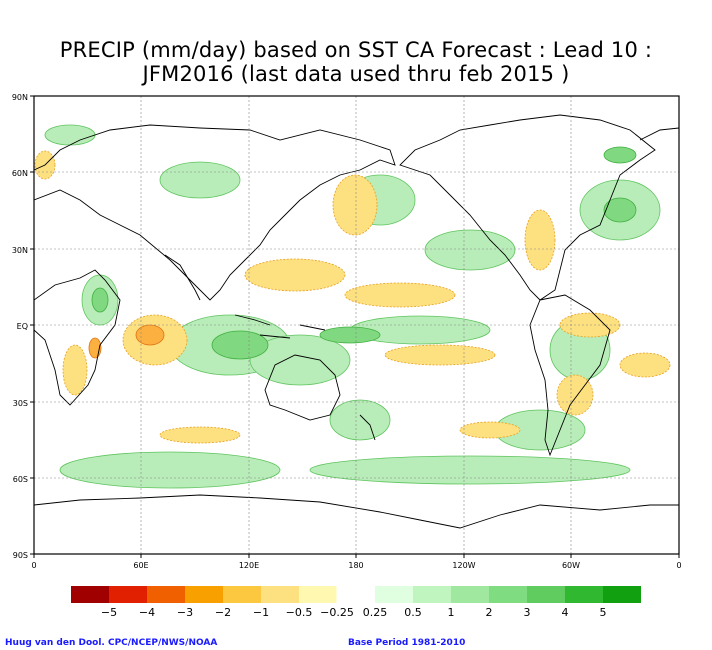 Image resolution: width=712 pixels, height=650 pixels. I want to click on colorbar-label: −0.5, so click(299, 612).